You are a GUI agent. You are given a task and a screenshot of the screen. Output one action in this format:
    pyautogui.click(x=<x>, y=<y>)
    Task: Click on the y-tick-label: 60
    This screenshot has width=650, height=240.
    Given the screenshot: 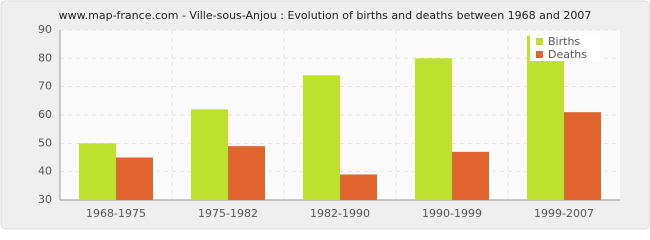 What is the action you would take?
    pyautogui.click(x=45, y=114)
    